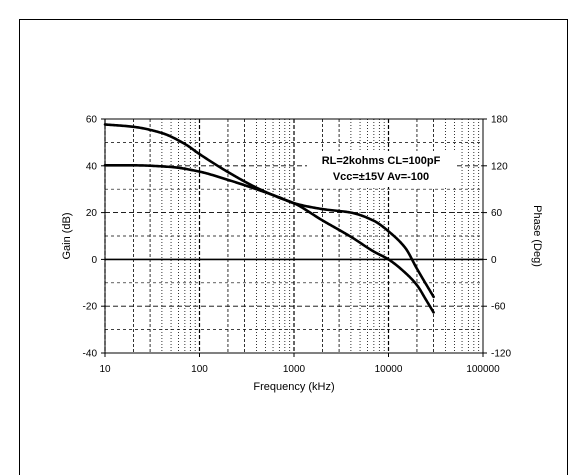 Image resolution: width=588 pixels, height=475 pixels. I want to click on annotation-box, so click(381, 169).